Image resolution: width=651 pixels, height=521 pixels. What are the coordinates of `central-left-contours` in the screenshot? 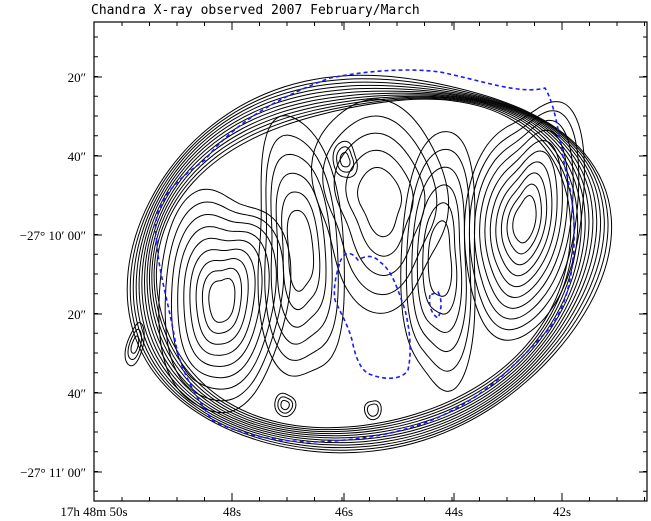 It's located at (301, 246).